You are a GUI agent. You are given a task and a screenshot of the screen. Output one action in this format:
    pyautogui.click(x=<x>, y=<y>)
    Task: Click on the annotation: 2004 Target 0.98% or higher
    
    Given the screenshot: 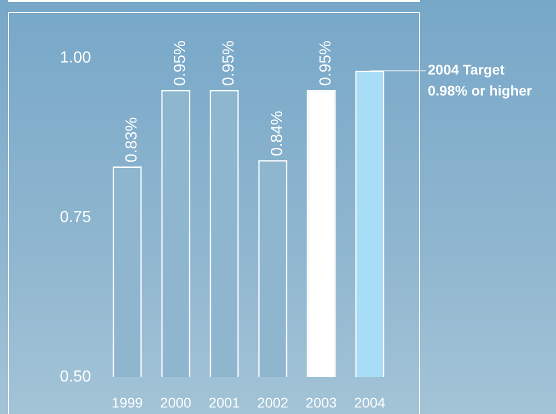 What is the action you would take?
    pyautogui.click(x=480, y=80)
    